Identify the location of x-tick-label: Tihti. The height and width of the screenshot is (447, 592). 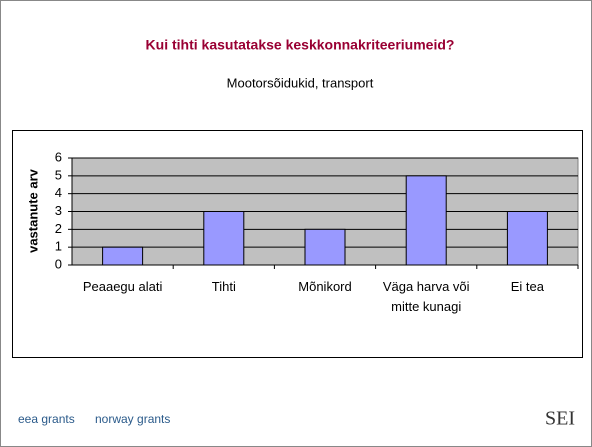
(223, 286).